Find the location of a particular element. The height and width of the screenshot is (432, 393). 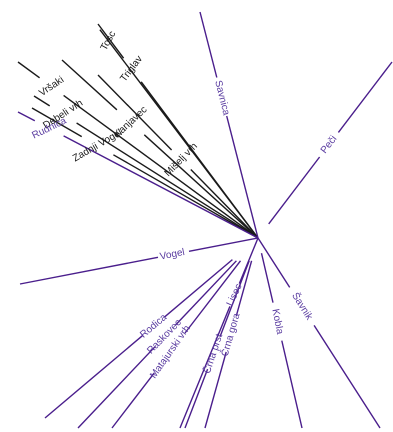

ray-line-outer-kanjavec is located at coordinates (89, 85).